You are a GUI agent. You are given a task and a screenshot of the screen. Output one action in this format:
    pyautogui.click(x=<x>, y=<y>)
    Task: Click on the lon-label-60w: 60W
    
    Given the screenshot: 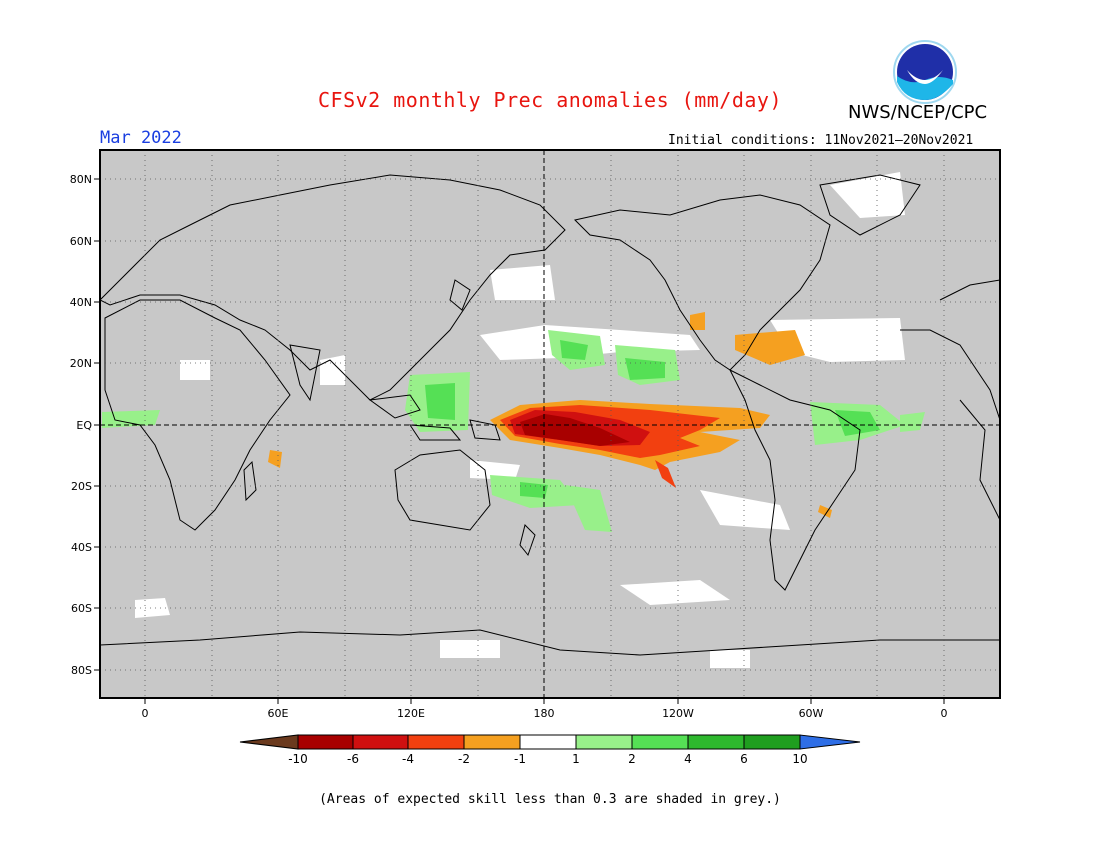 What is the action you would take?
    pyautogui.click(x=811, y=713)
    